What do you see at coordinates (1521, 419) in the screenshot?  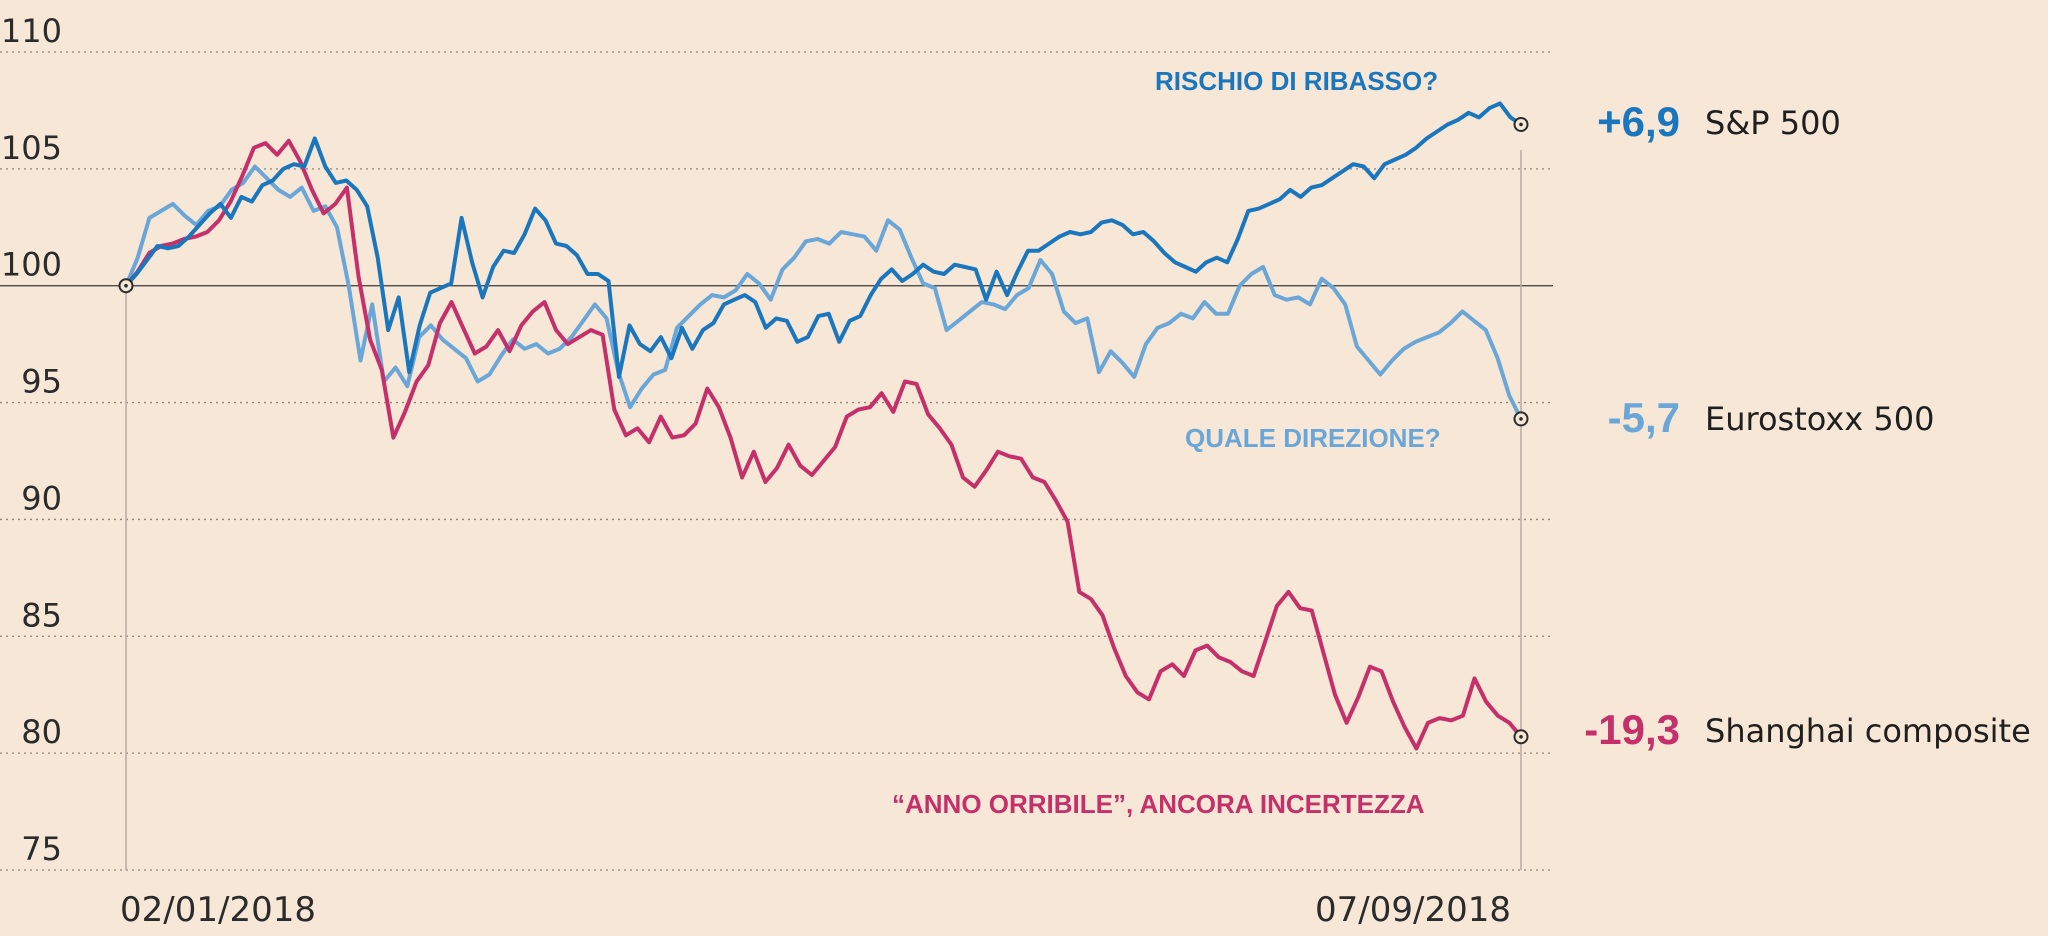 I see `end-marker-dot-eurostoxx` at bounding box center [1521, 419].